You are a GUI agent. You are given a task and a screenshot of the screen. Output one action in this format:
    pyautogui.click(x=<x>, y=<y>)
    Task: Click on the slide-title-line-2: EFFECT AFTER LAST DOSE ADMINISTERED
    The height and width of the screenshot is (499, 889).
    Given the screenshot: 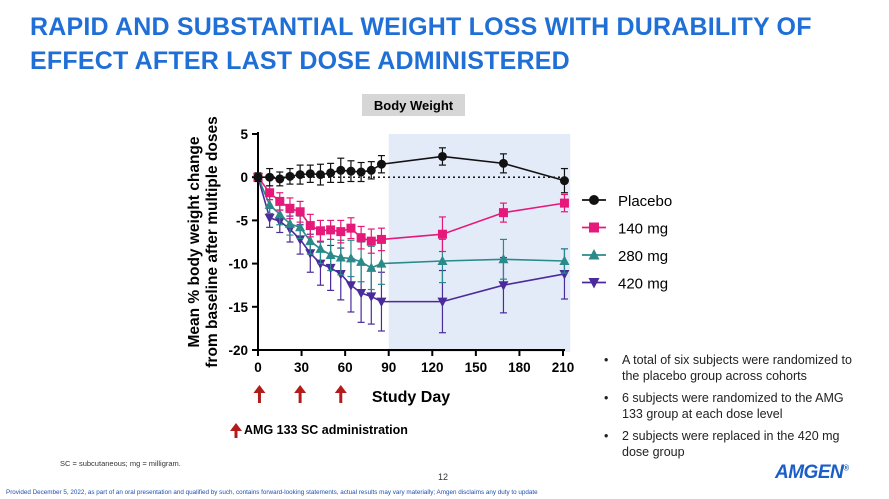 What is the action you would take?
    pyautogui.click(x=300, y=61)
    